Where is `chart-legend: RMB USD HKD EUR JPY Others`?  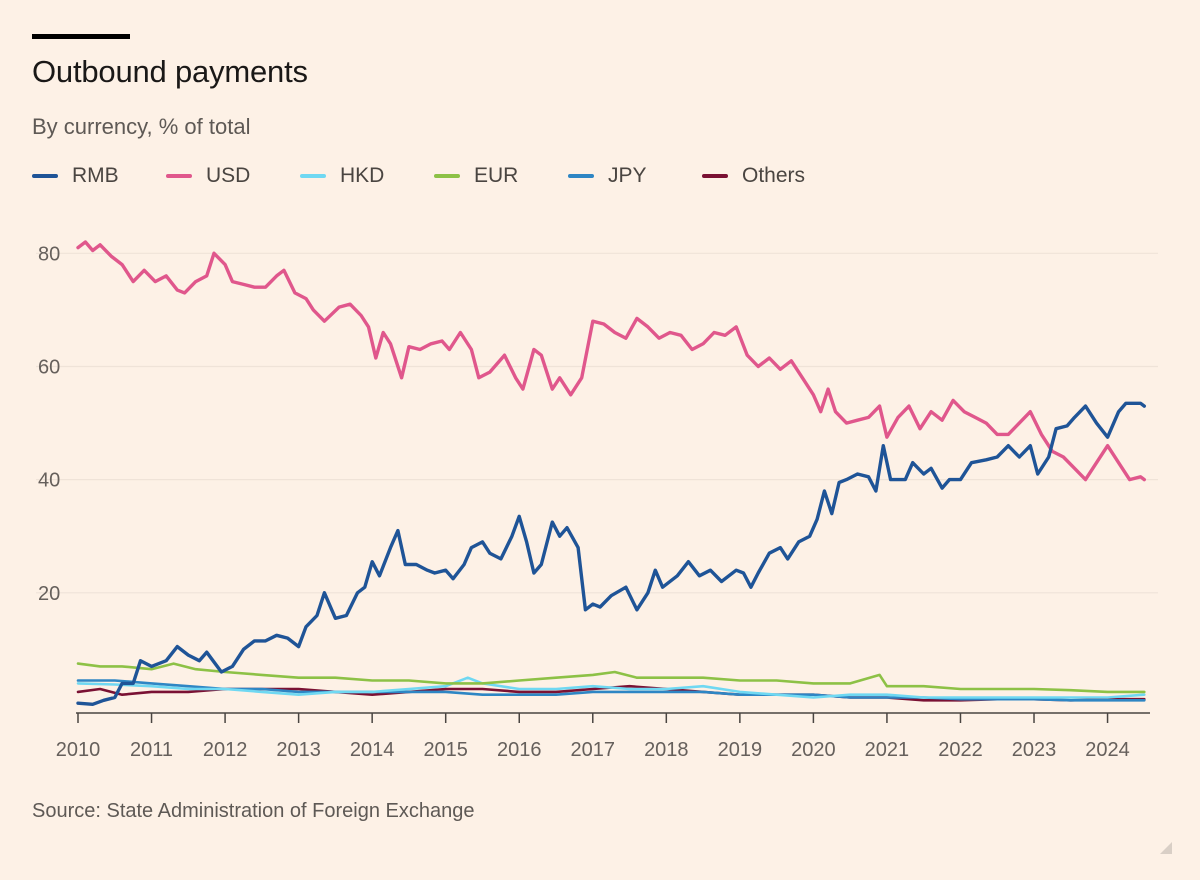 chart-legend: RMB USD HKD EUR JPY Others is located at coordinates (418, 176).